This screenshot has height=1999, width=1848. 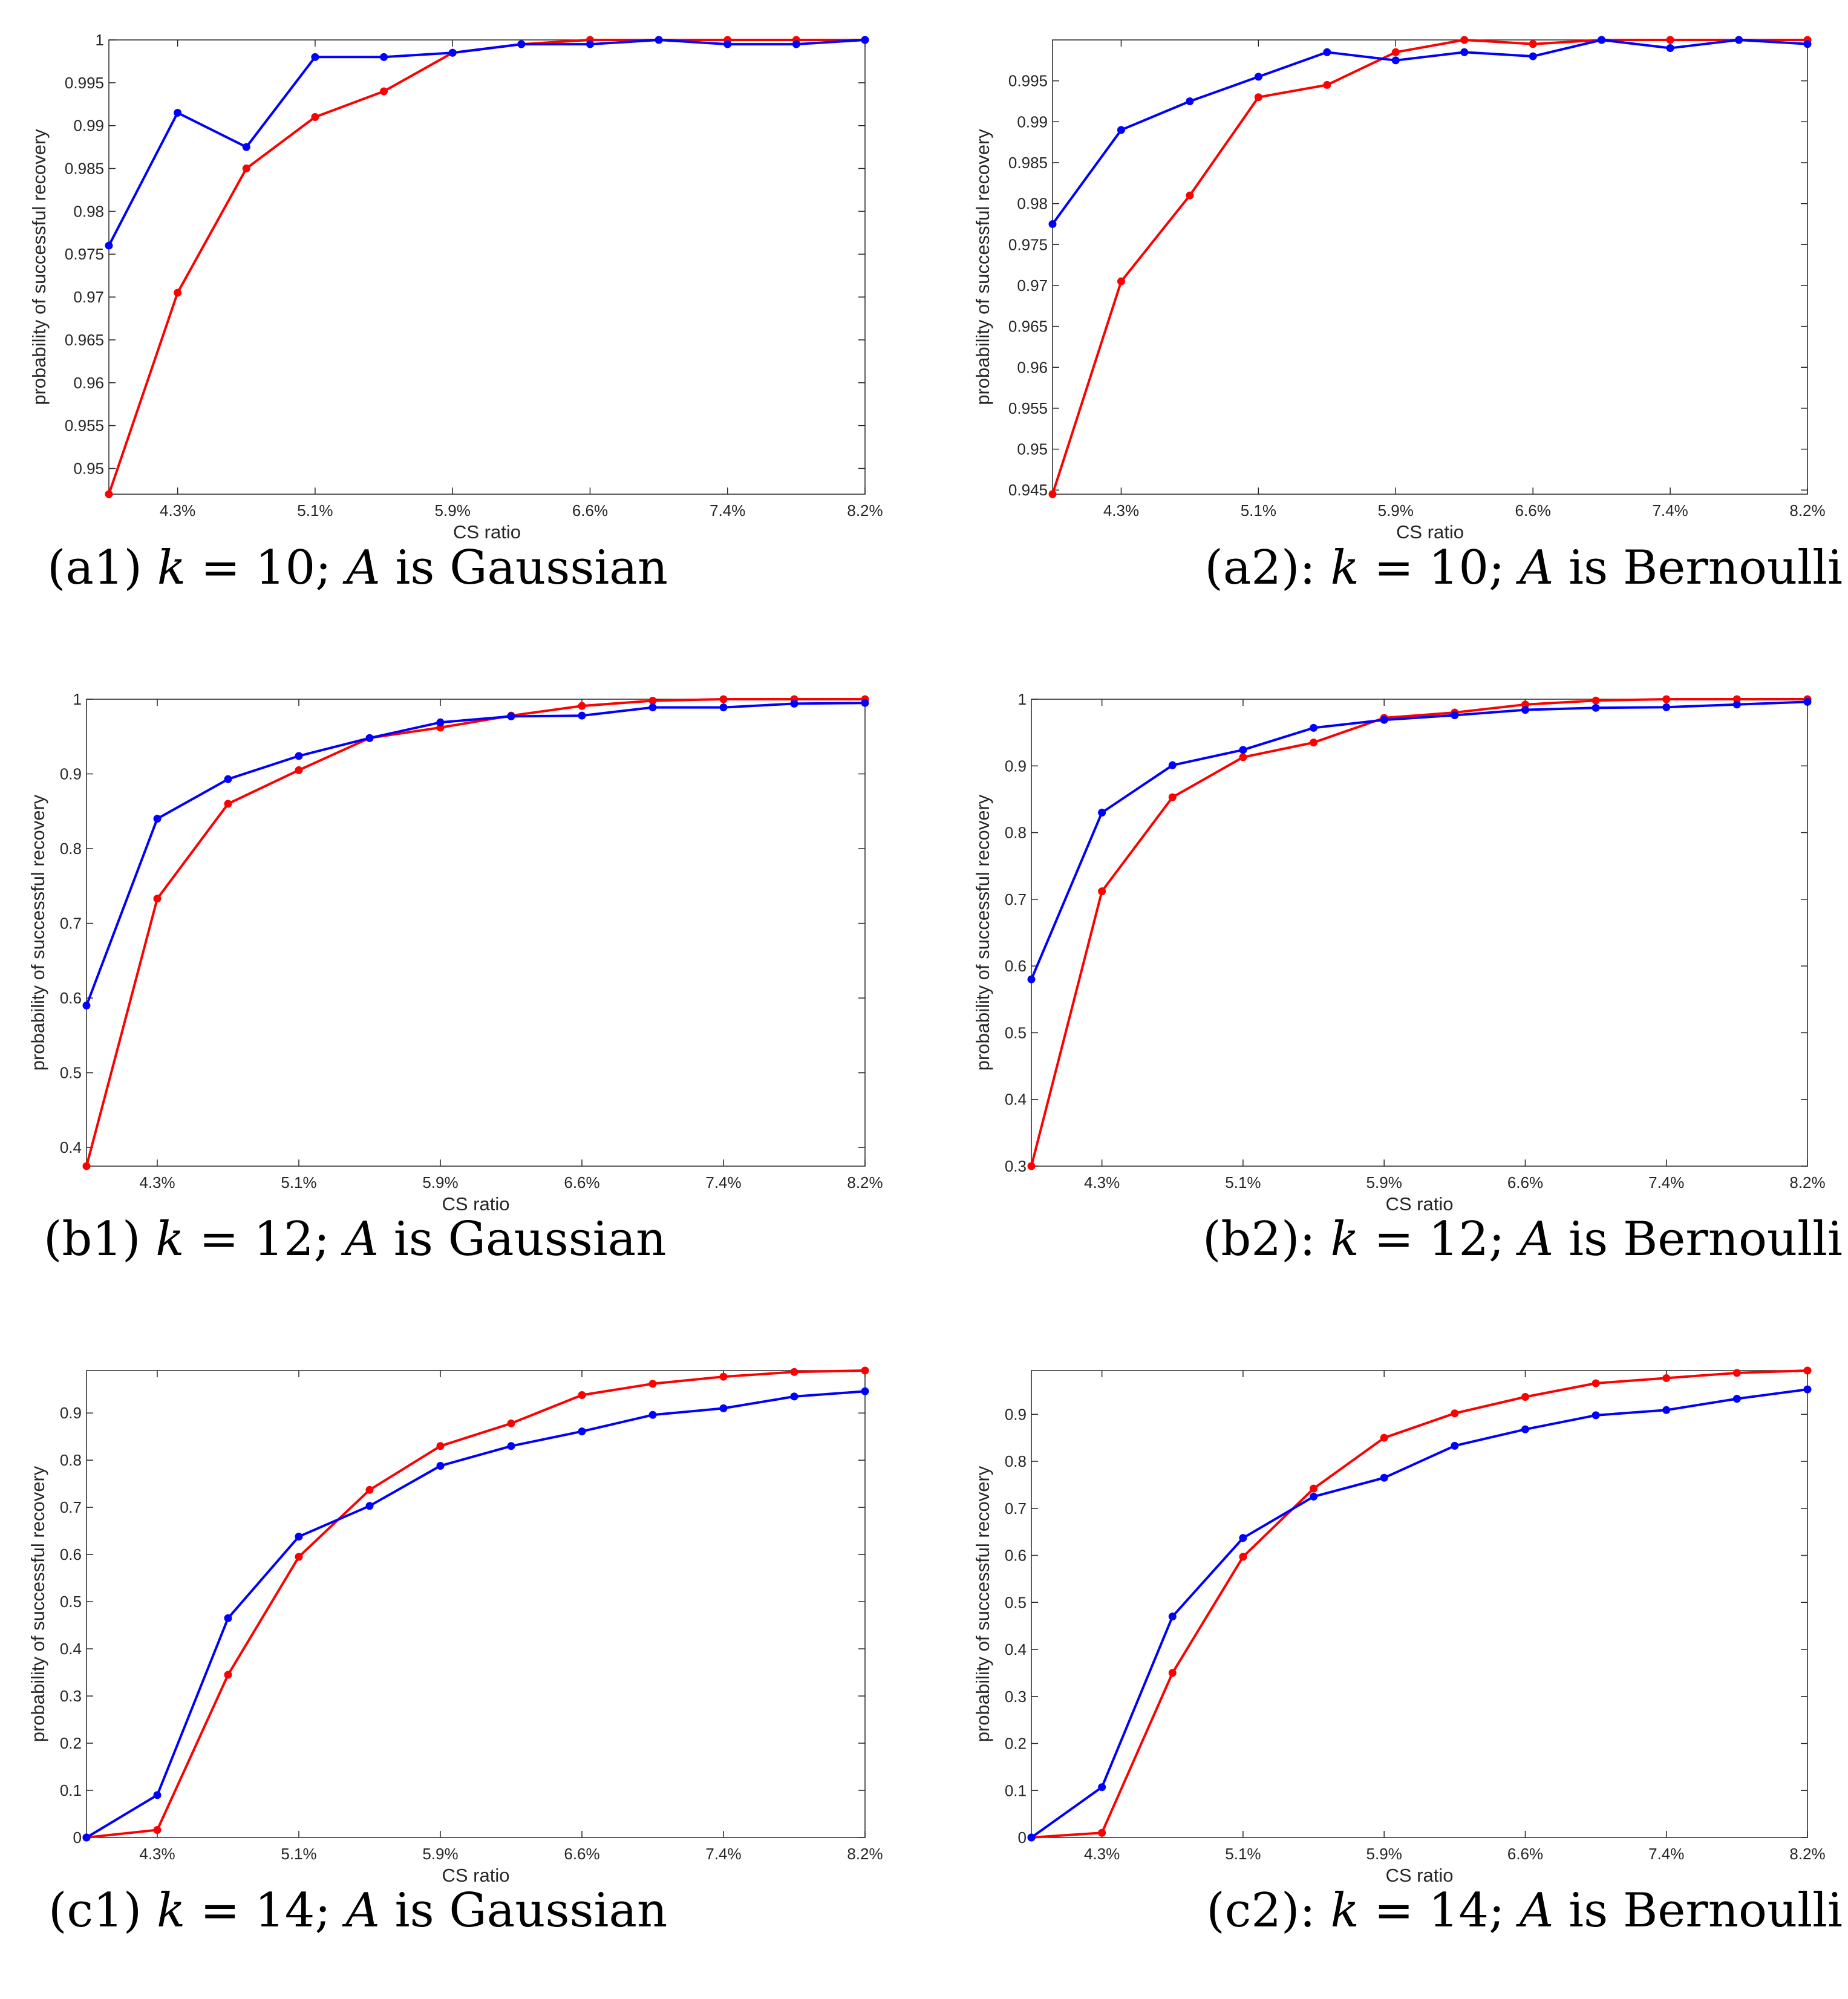 I want to click on x-tick-label: 7.4%, so click(x=728, y=511).